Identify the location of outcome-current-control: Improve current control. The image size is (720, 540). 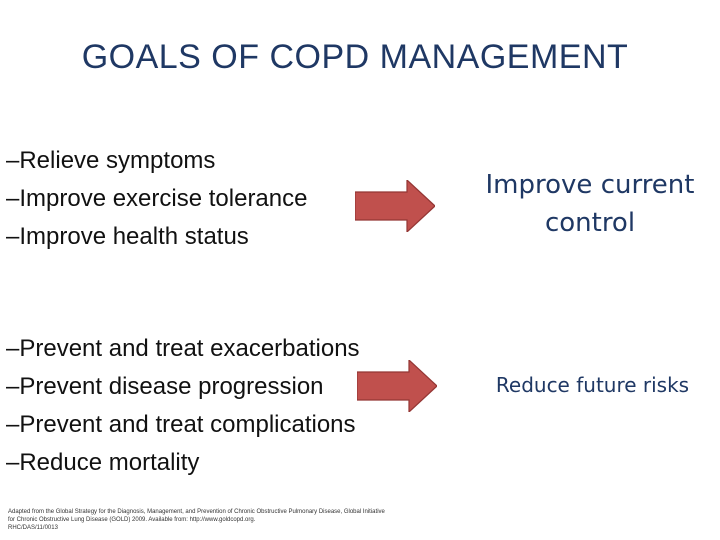
(590, 204).